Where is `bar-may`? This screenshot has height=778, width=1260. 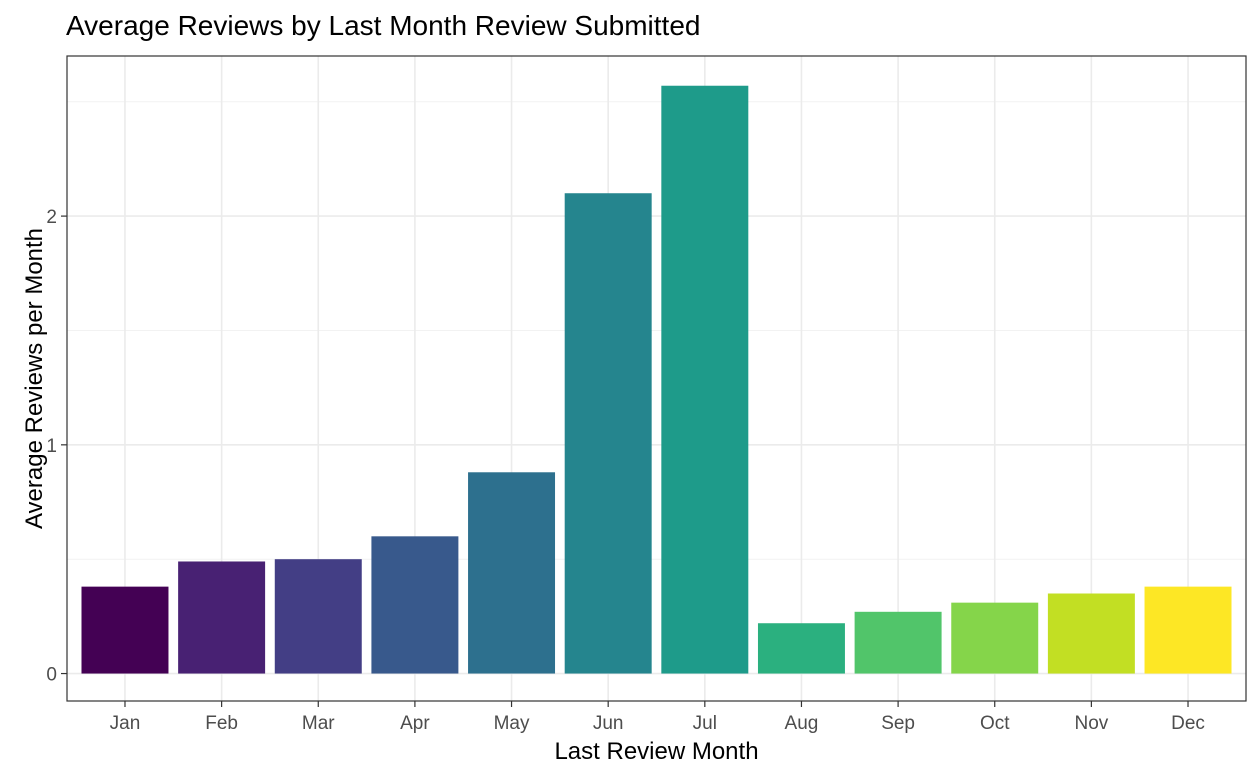
bar-may is located at coordinates (512, 573).